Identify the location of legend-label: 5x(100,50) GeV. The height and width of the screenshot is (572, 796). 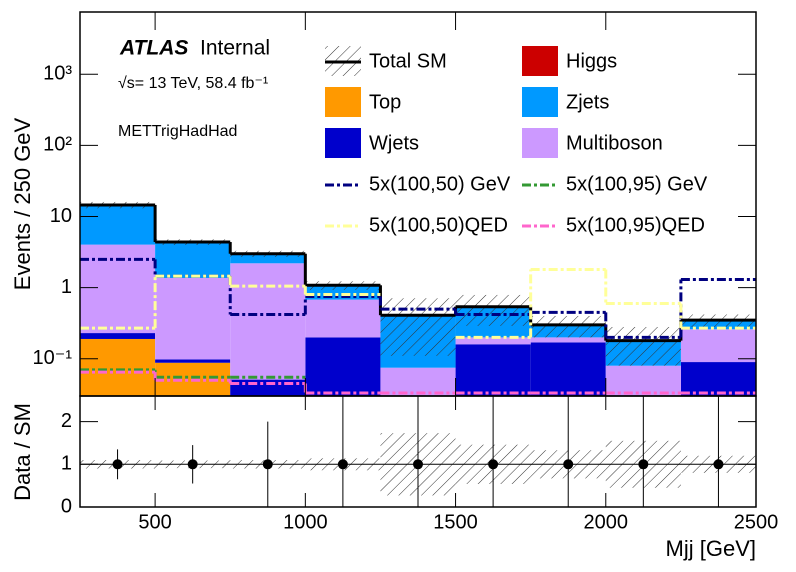
(440, 184).